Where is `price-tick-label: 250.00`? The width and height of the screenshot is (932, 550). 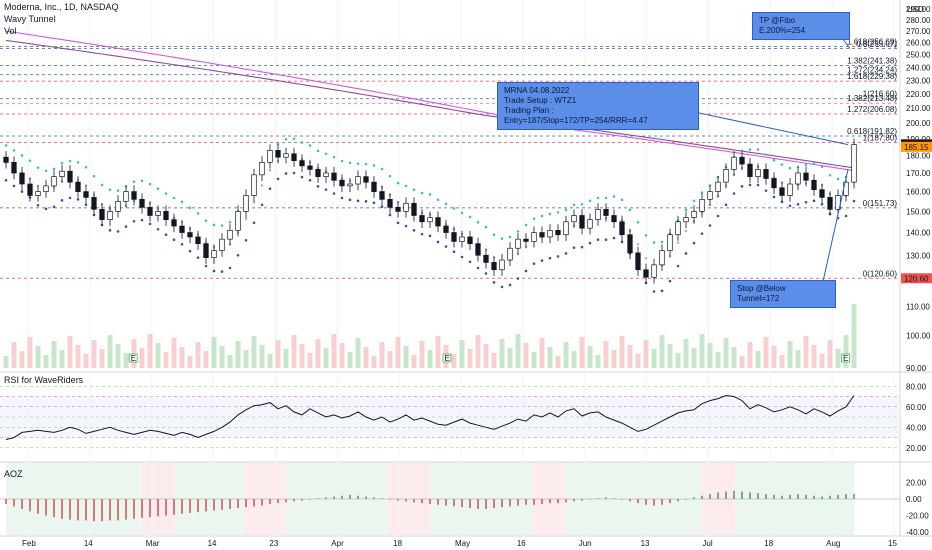 price-tick-label: 250.00 is located at coordinates (918, 55).